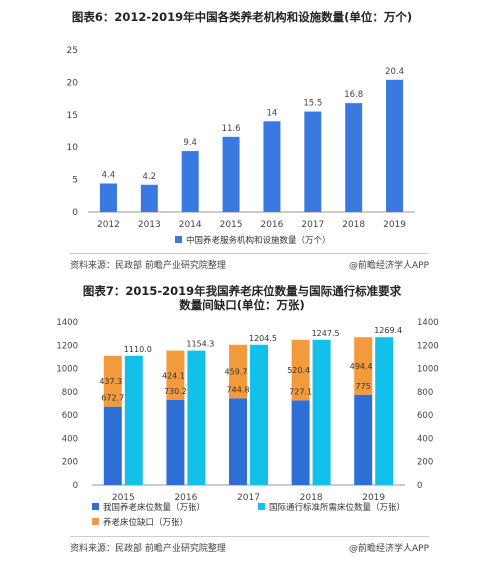  What do you see at coordinates (425, 416) in the screenshot?
I see `y2-tick-label: 600` at bounding box center [425, 416].